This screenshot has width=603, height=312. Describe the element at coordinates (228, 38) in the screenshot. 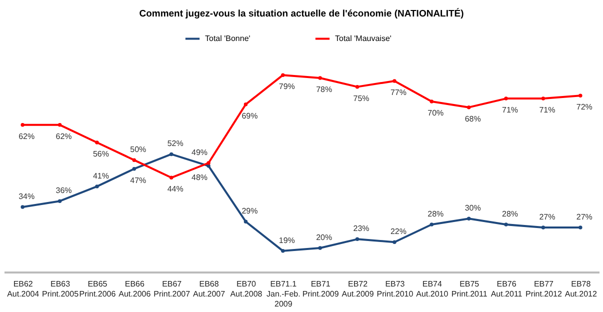

I see `legend-label: Total 'Bonne'` at that location.